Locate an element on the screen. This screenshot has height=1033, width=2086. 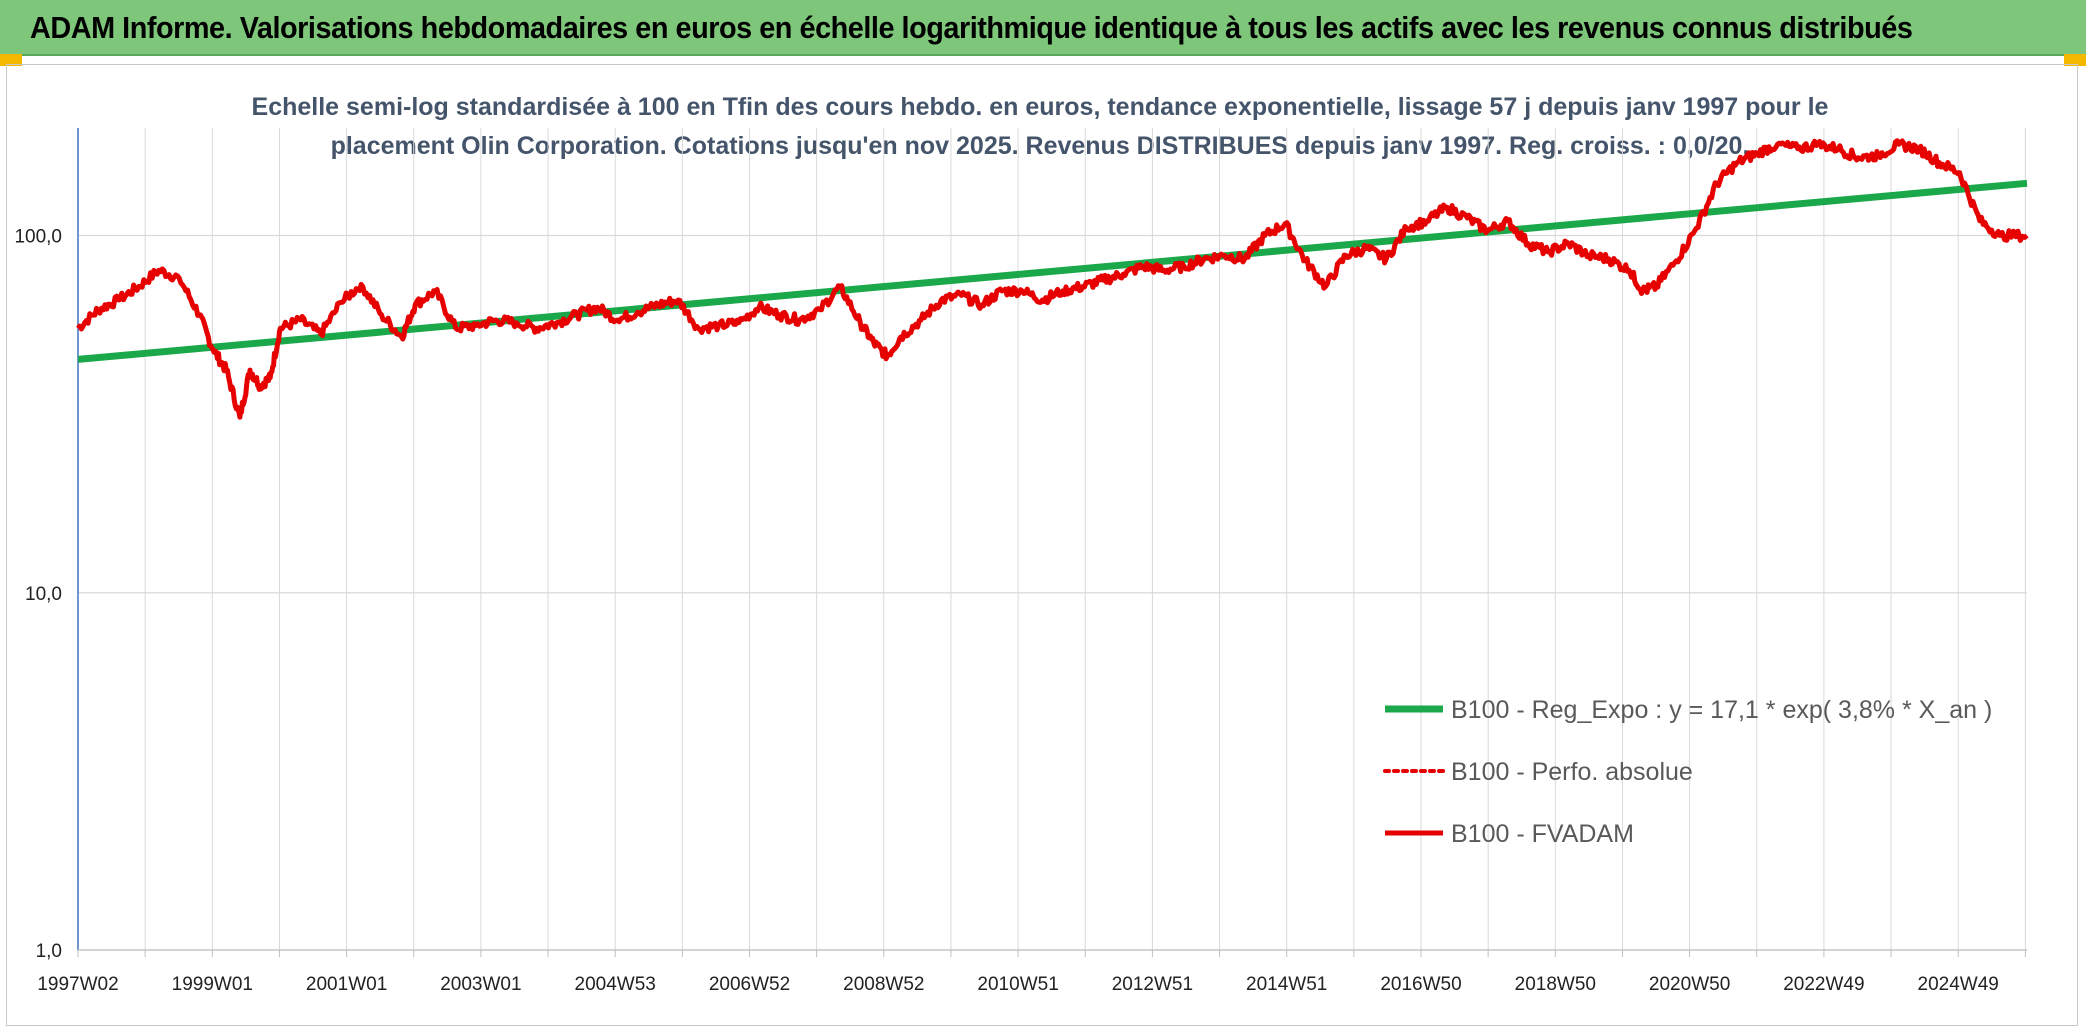
x-tick-label: 2001W01 is located at coordinates (346, 984).